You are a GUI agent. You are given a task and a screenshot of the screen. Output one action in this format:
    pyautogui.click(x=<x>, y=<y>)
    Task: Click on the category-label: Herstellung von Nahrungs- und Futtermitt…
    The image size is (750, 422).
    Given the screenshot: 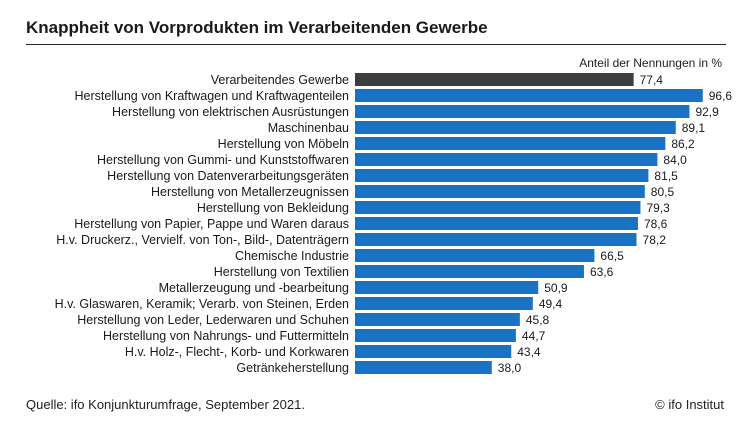 What is the action you would take?
    pyautogui.click(x=226, y=336)
    